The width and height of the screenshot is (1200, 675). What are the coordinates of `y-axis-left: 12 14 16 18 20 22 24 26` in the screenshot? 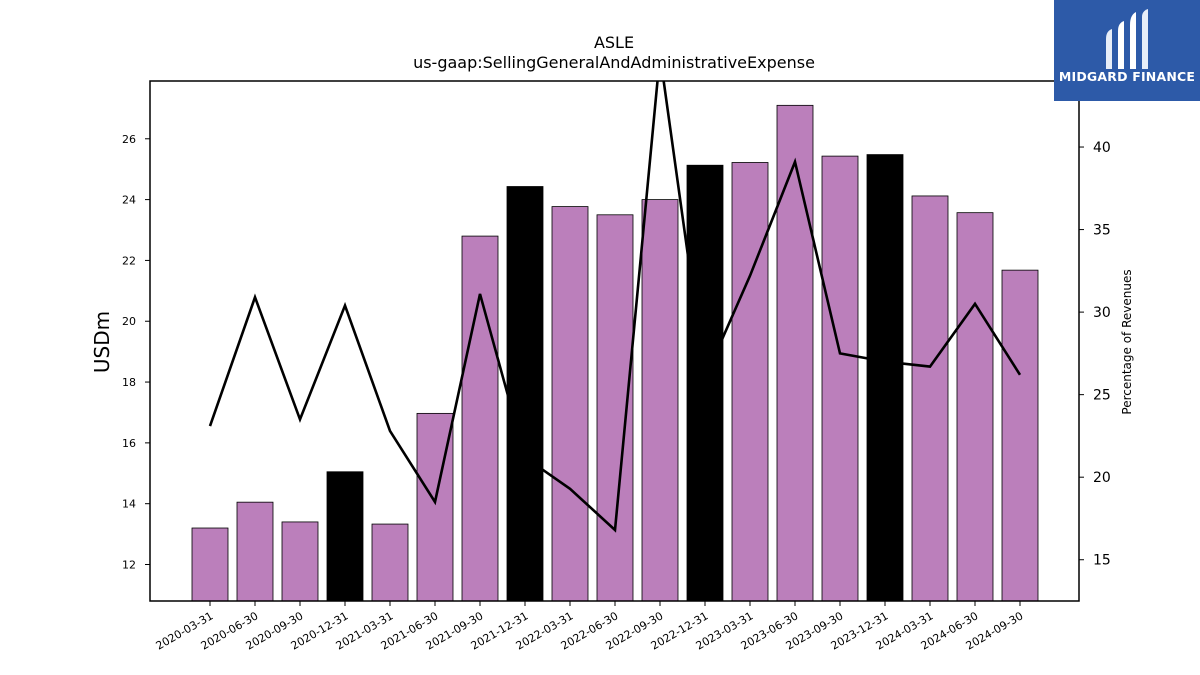 It's located at (136, 352).